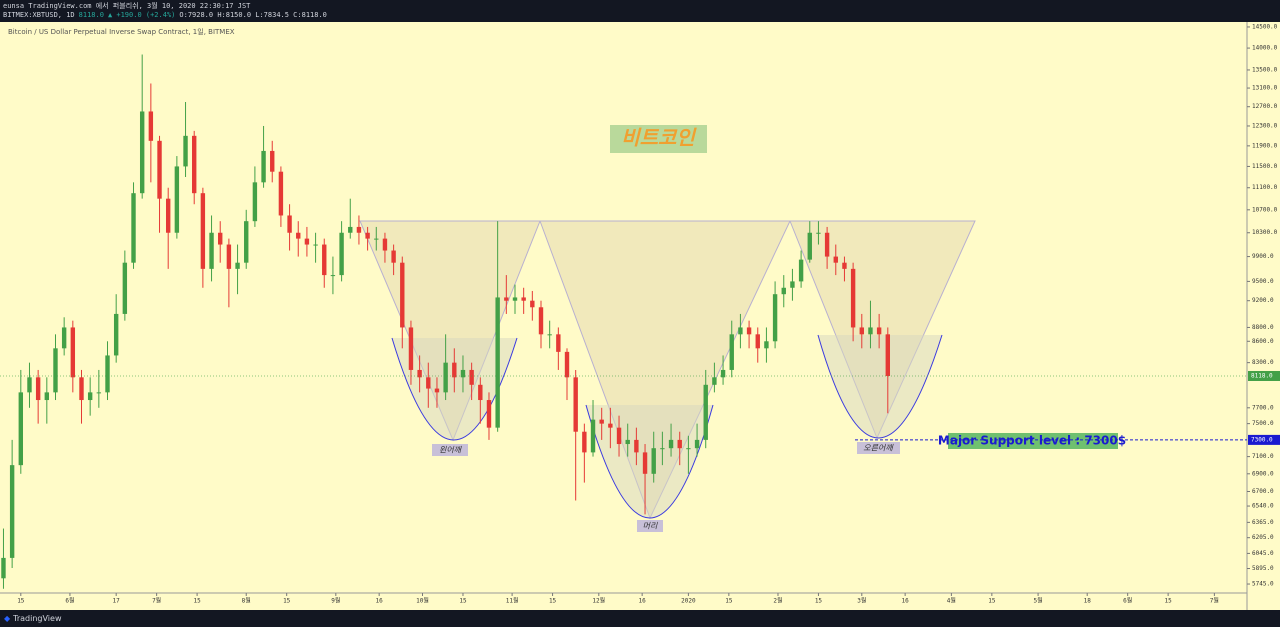 The image size is (1280, 627). What do you see at coordinates (878, 448) in the screenshot?
I see `annotation: 오른어깨` at bounding box center [878, 448].